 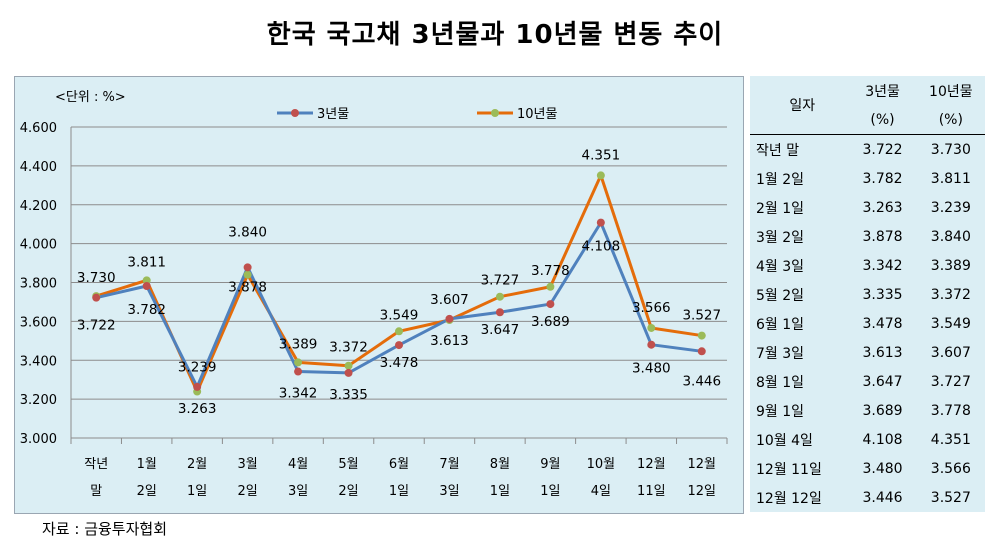 I want to click on x-tick-label: 6월, so click(x=399, y=464).